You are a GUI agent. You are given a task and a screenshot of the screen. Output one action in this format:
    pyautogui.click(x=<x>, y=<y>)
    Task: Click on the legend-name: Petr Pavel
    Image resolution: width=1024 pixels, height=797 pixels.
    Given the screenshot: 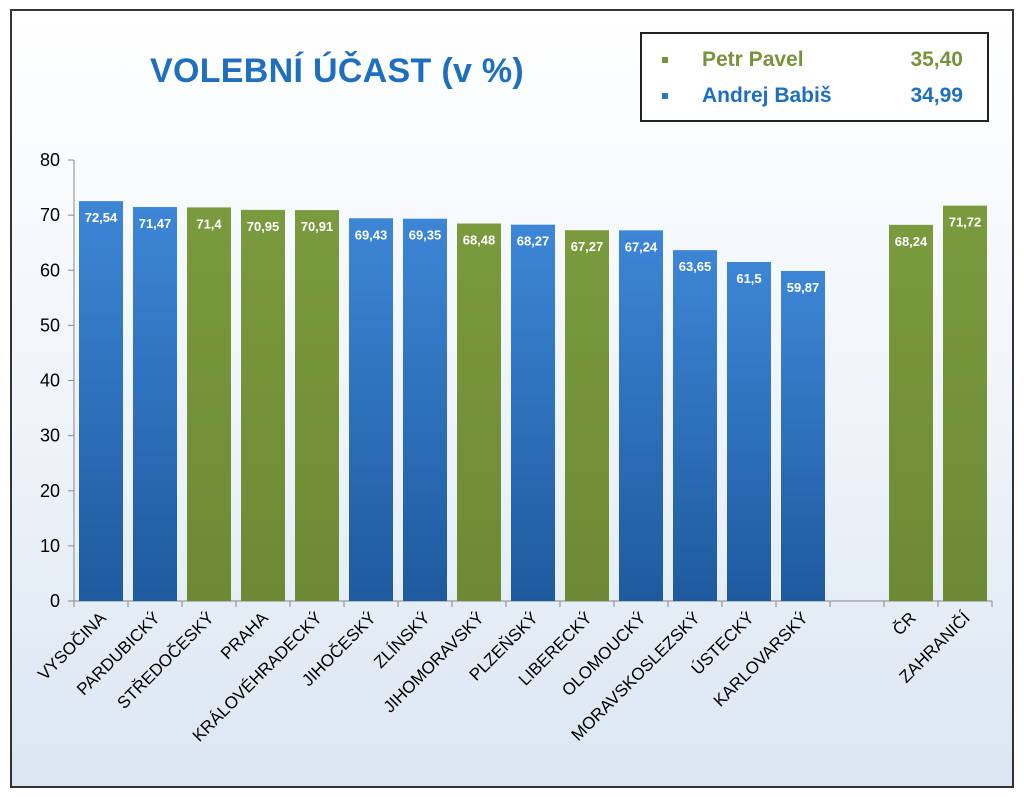 What is the action you would take?
    pyautogui.click(x=753, y=59)
    